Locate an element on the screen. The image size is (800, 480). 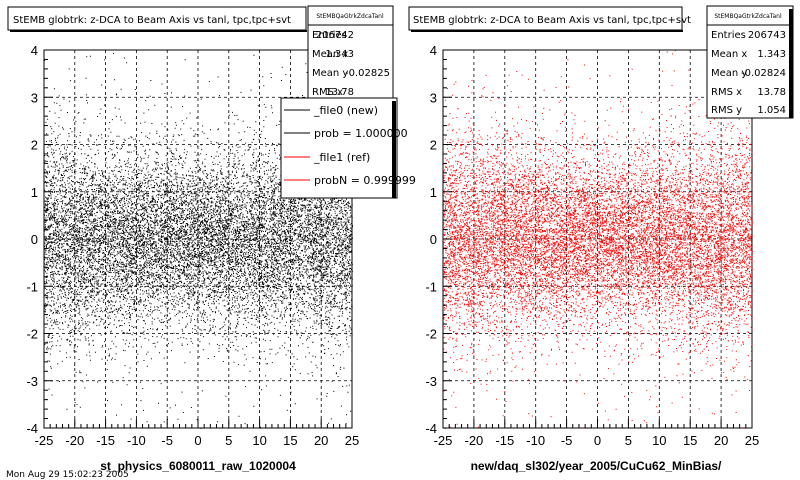
right-xtick-label-10: 25 is located at coordinates (752, 440).